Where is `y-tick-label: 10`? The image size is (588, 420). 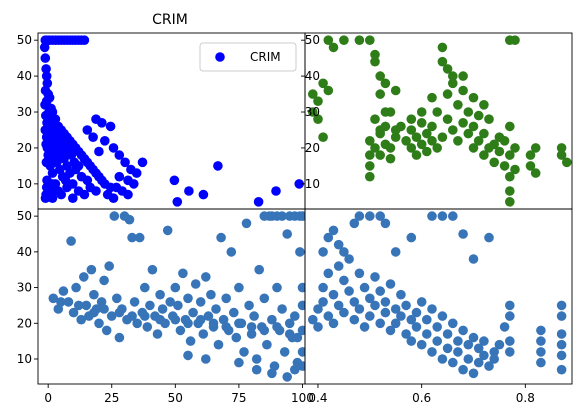
y-tick-label: 10 is located at coordinates (312, 184).